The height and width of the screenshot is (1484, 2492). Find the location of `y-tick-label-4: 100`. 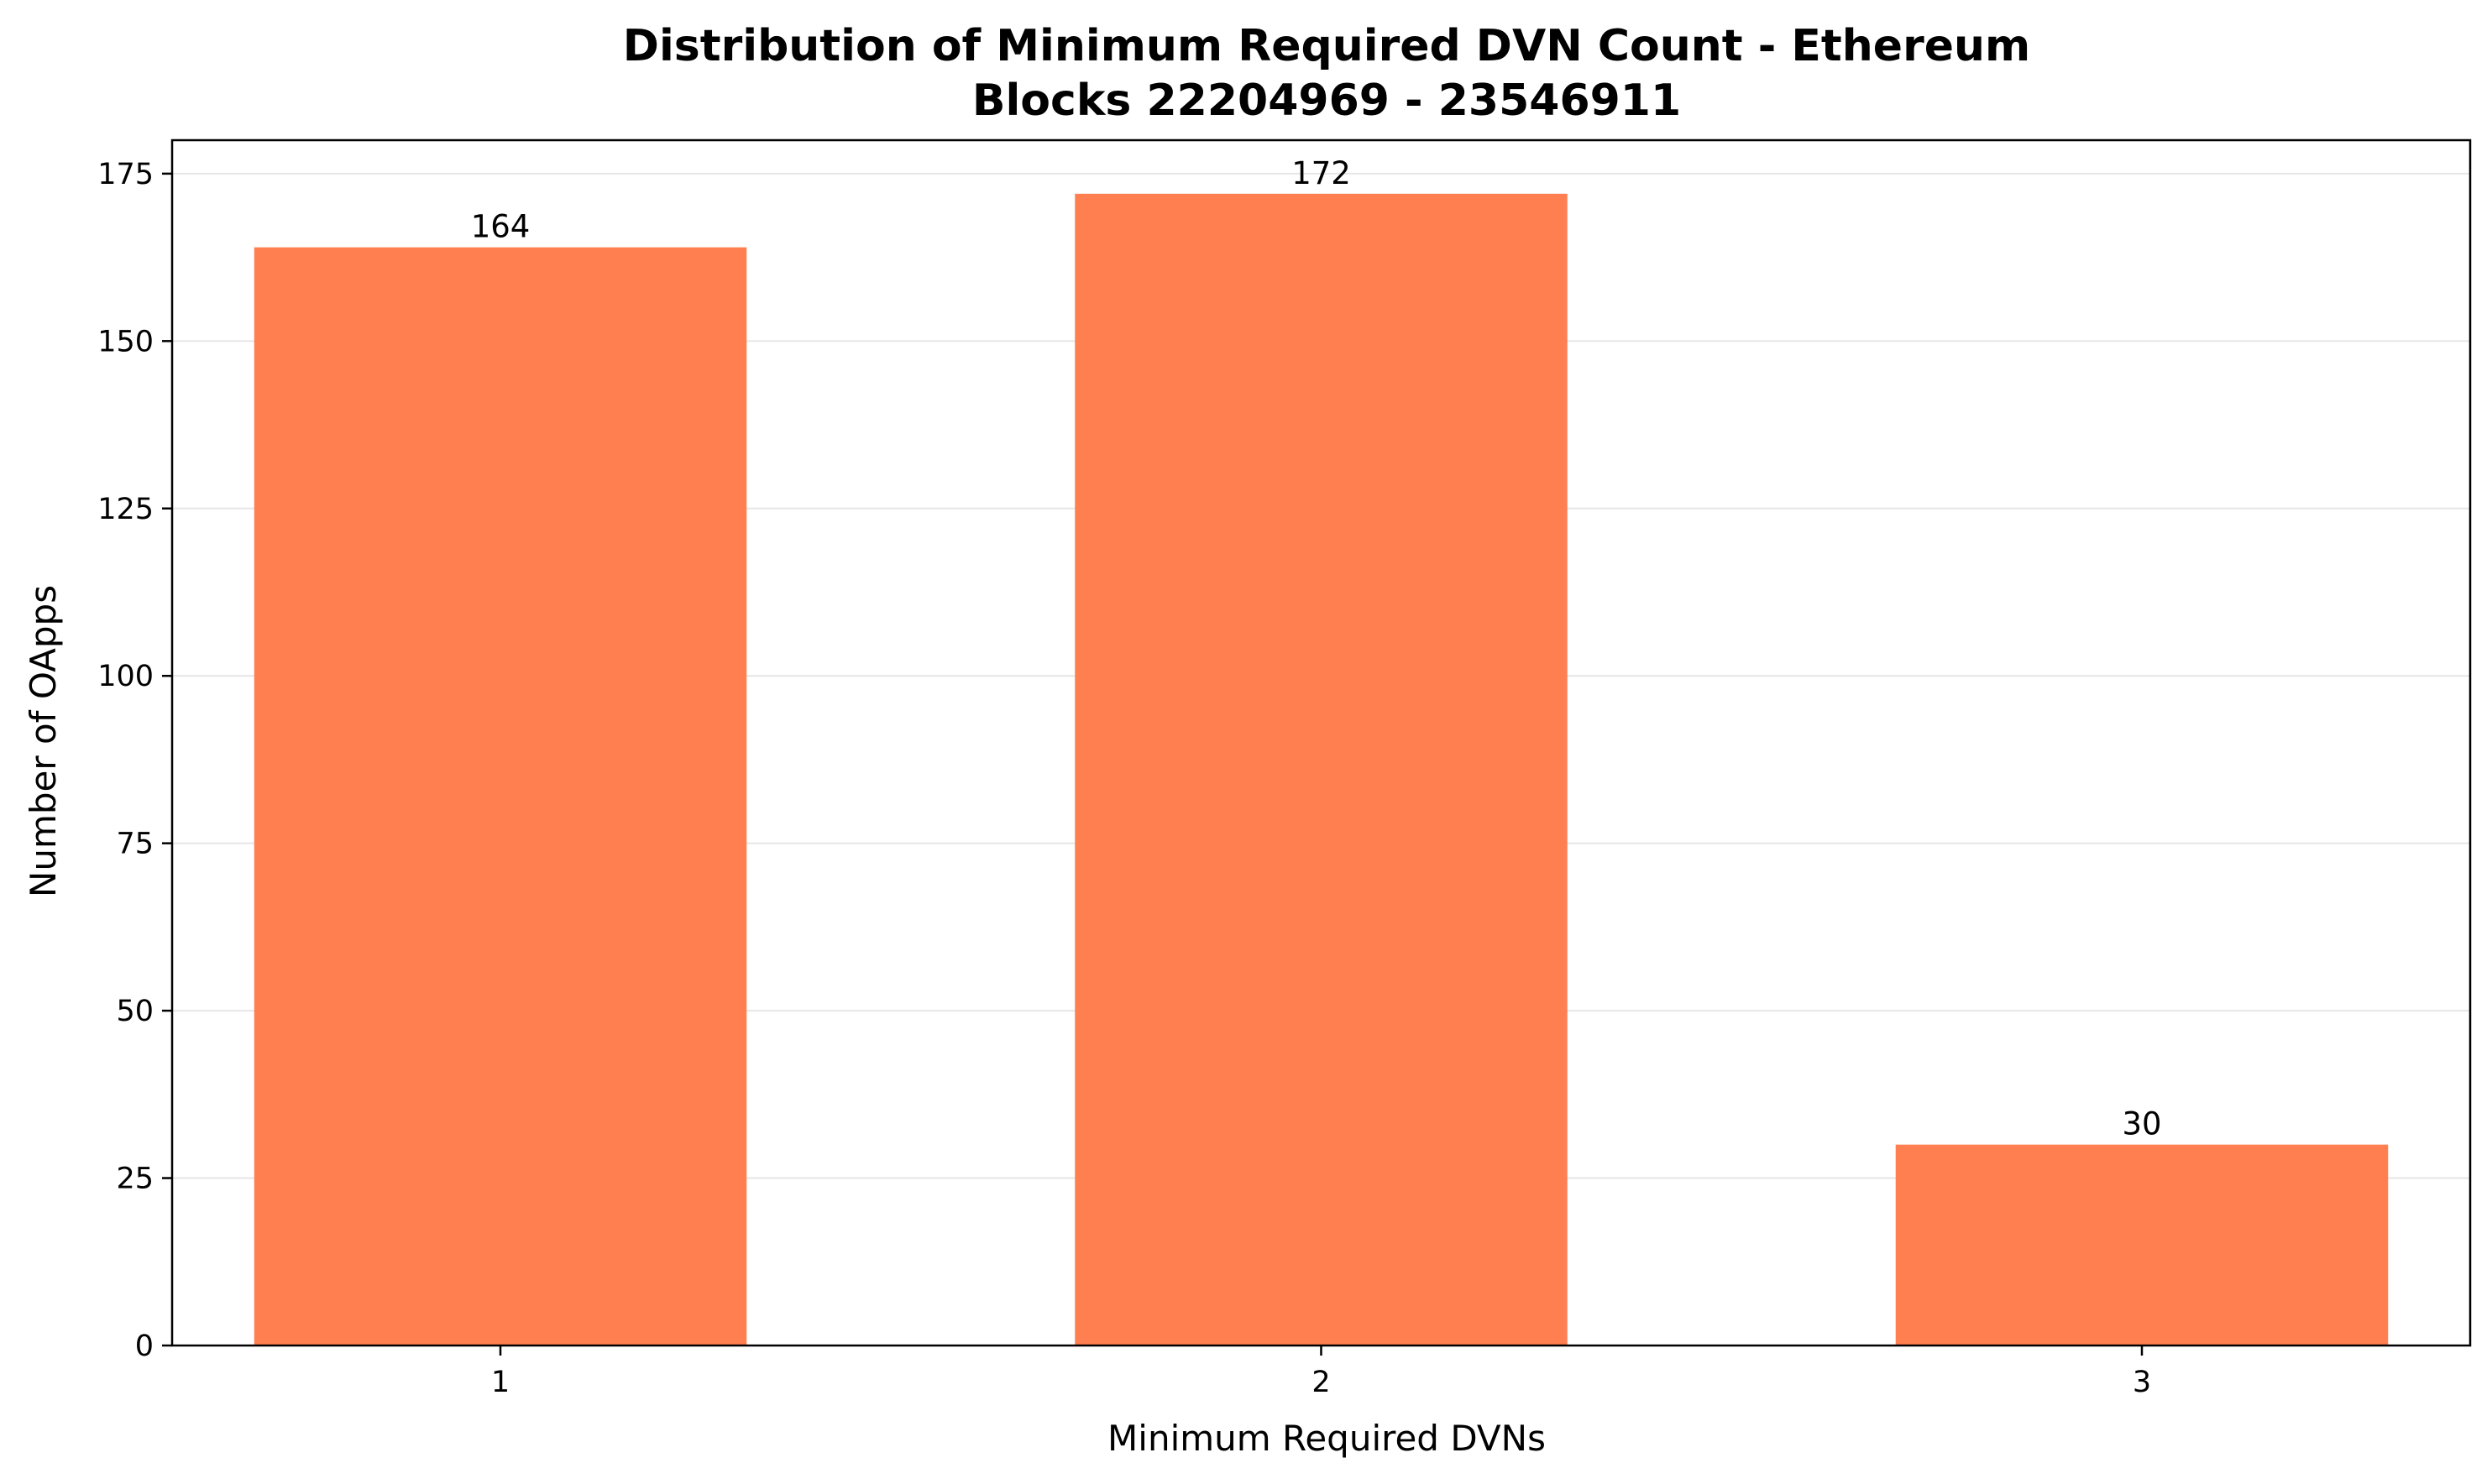

y-tick-label-4: 100 is located at coordinates (125, 676).